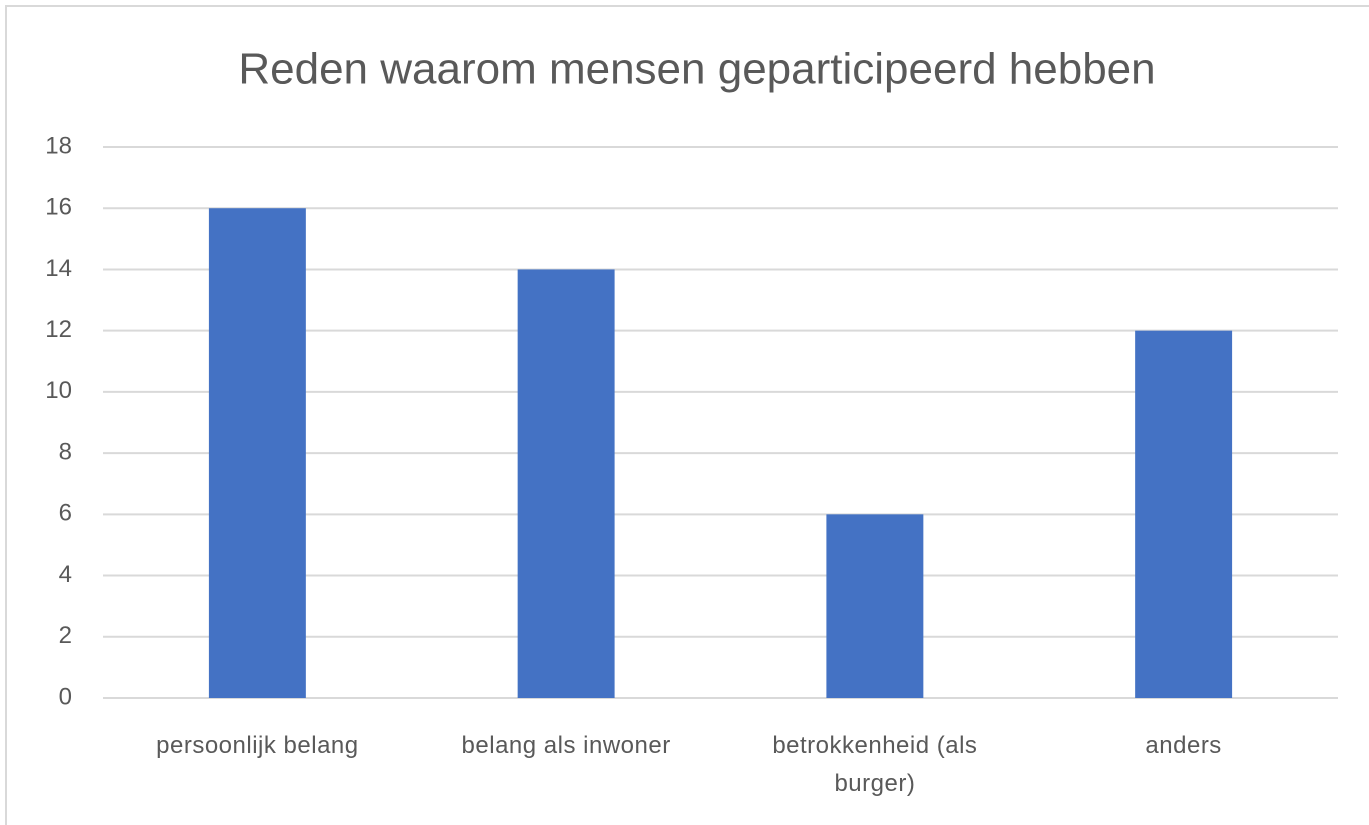 Image resolution: width=1369 pixels, height=825 pixels. What do you see at coordinates (65, 513) in the screenshot?
I see `y-tick-label: 6` at bounding box center [65, 513].